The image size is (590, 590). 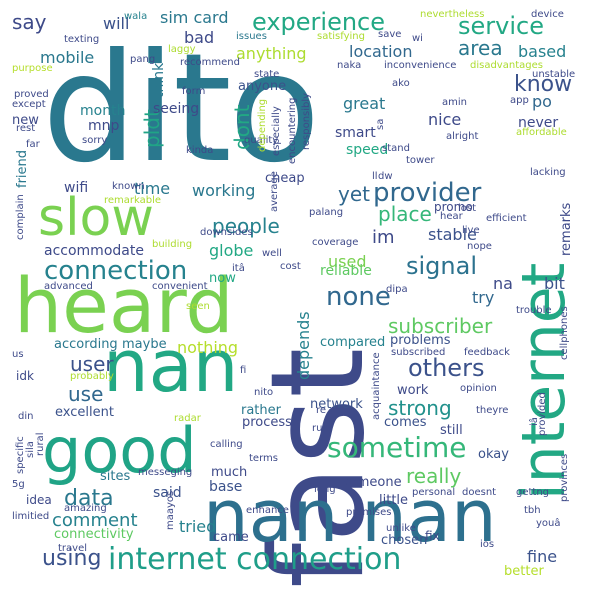 What do you see at coordinates (506, 65) in the screenshot?
I see `word-disadvantages: disadvantages` at bounding box center [506, 65].